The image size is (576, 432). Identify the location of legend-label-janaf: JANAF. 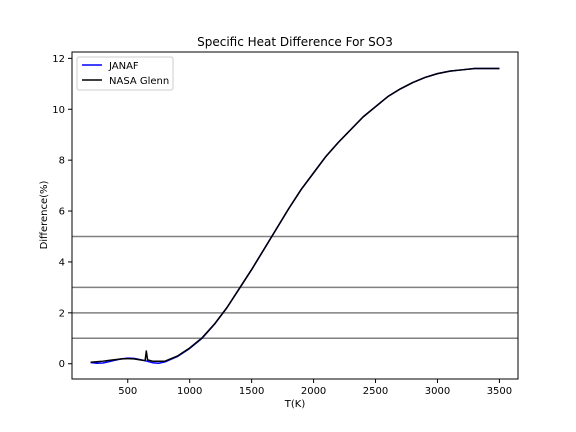
(123, 66).